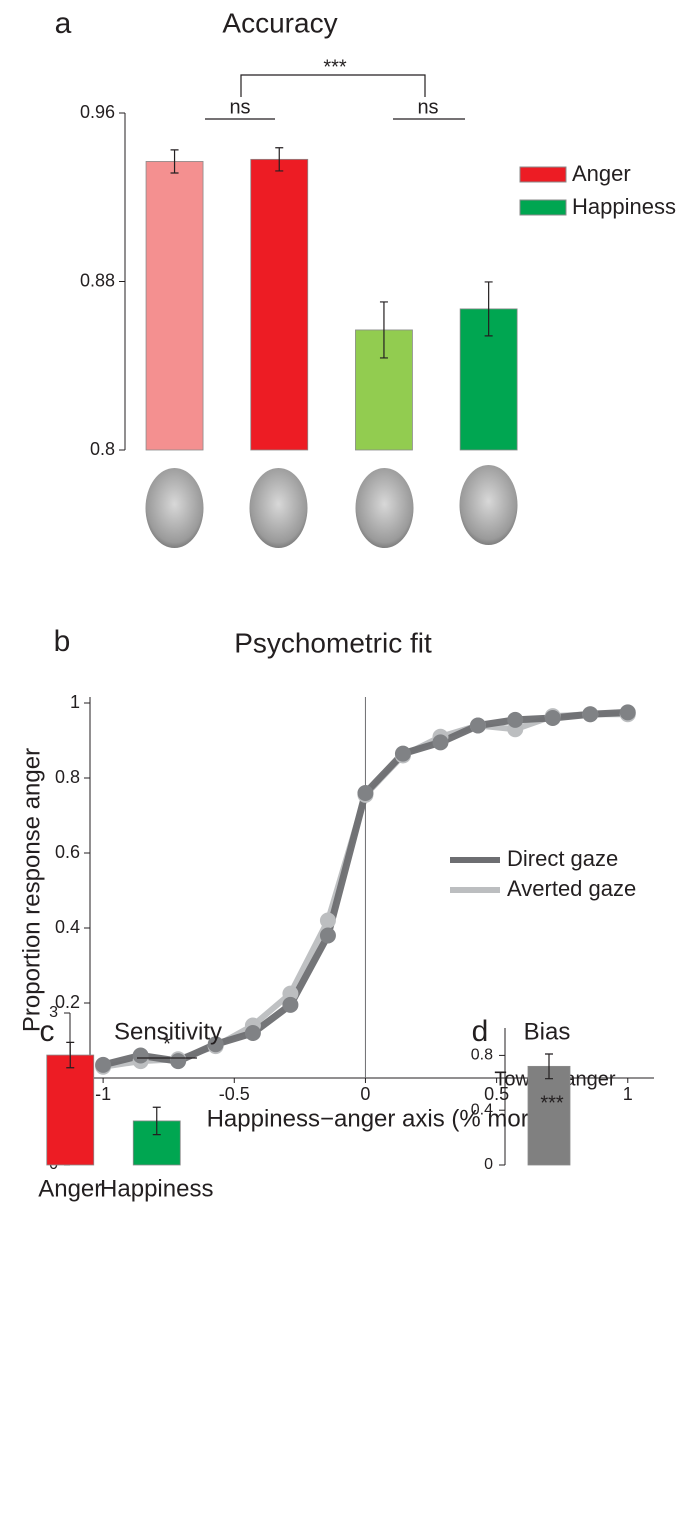  What do you see at coordinates (67, 852) in the screenshot?
I see `y-tick-label: 0.6` at bounding box center [67, 852].